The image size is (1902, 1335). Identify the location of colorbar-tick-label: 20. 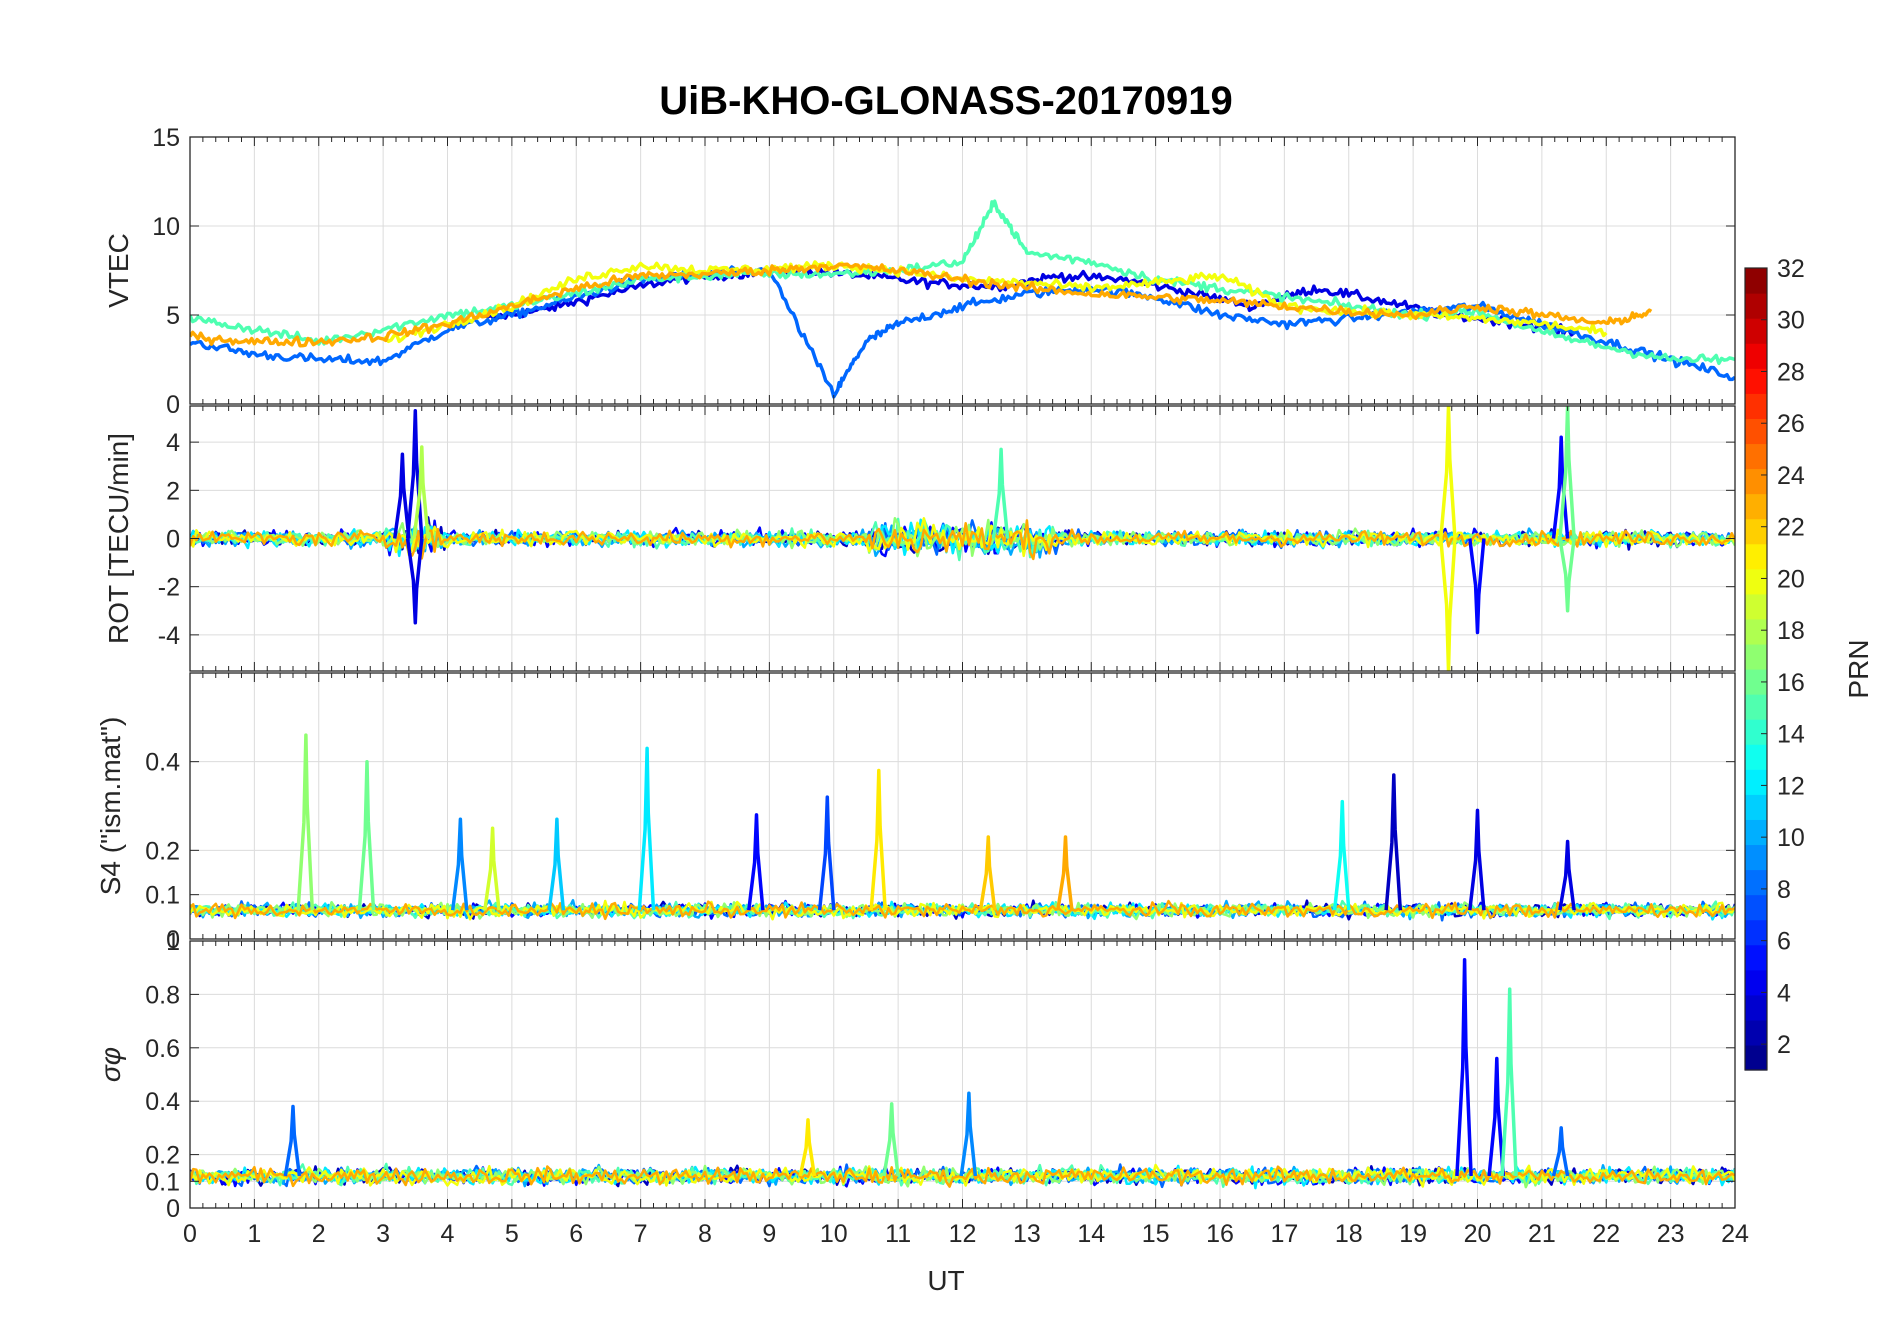
(1791, 579).